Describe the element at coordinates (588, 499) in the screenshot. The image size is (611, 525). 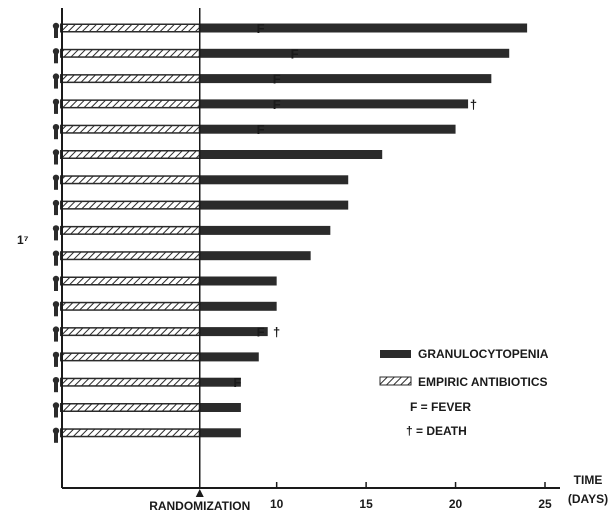
I see `x-axis-title-line2: (DAYS)` at that location.